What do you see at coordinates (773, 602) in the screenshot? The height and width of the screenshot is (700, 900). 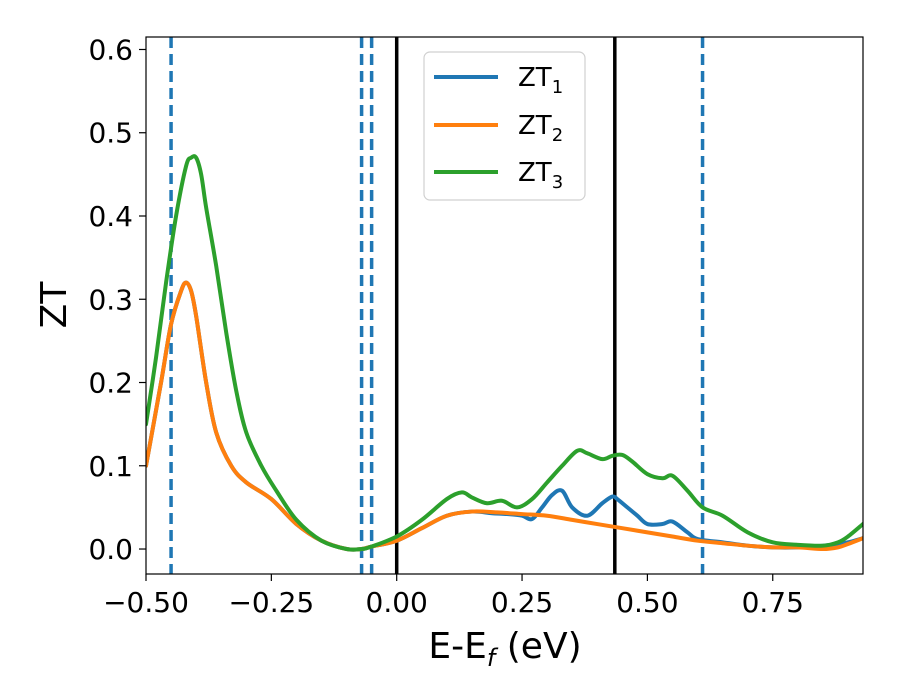 I see `x-tick-label: 0.75` at bounding box center [773, 602].